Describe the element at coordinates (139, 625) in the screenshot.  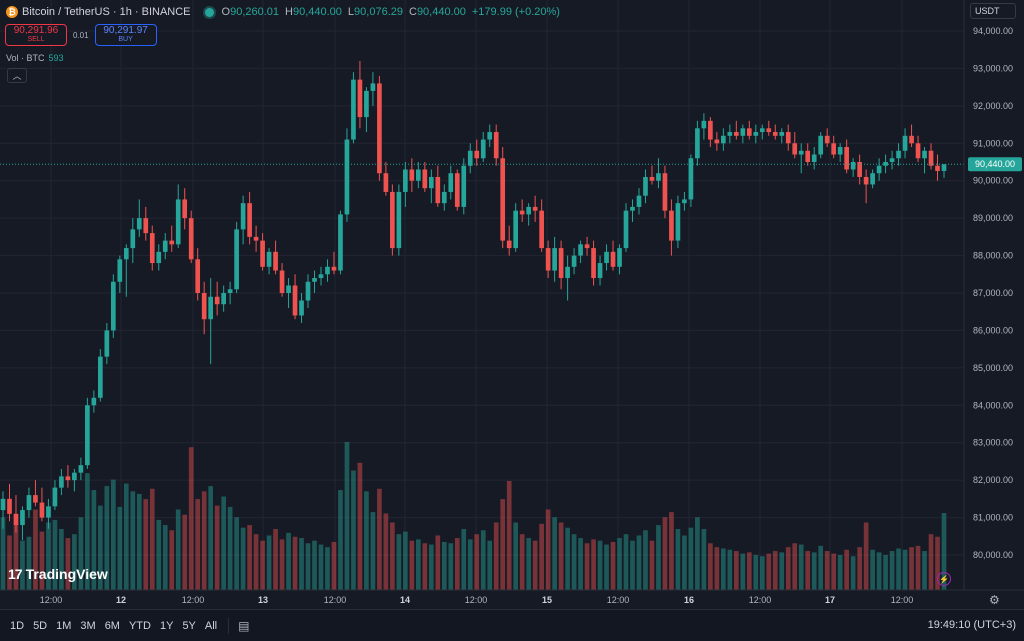
I see `range-button-ytd: YTD` at that location.